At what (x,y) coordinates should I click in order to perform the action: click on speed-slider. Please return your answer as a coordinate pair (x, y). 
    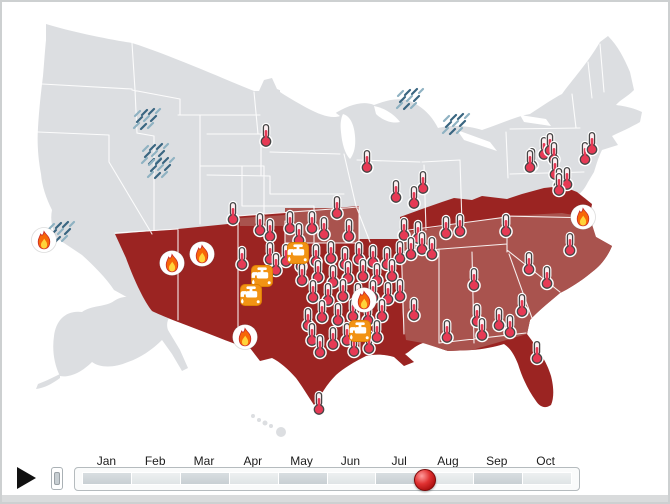
    Looking at the image, I should click on (57, 478).